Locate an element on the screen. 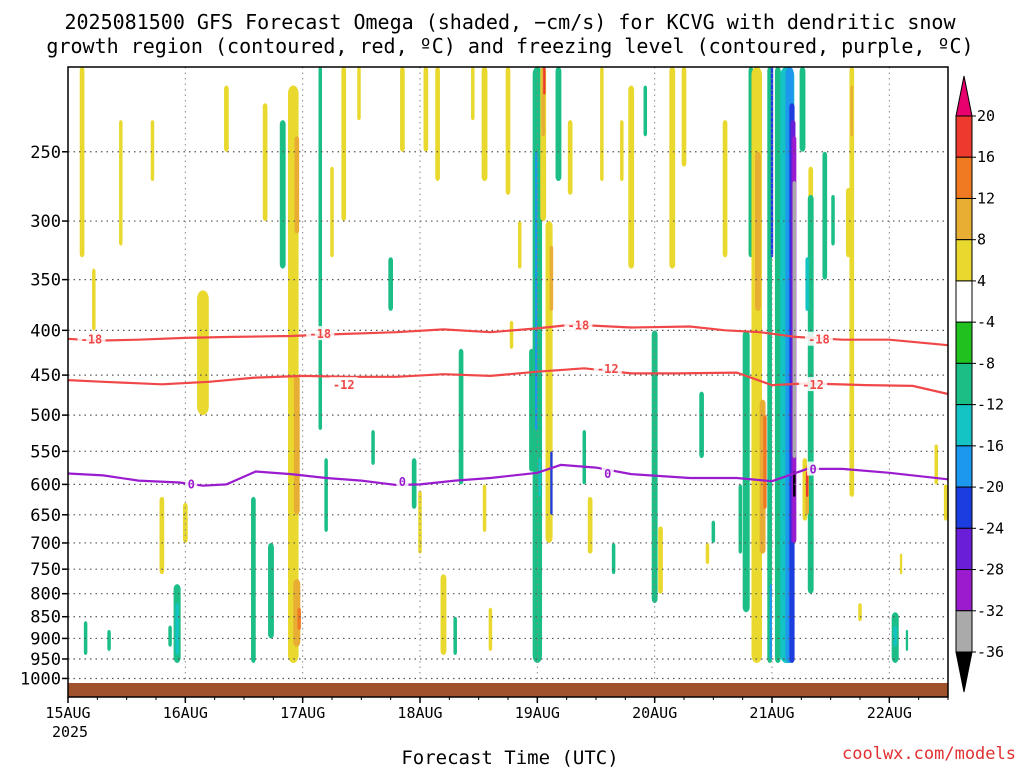  colorbar-label: 20 is located at coordinates (986, 116).